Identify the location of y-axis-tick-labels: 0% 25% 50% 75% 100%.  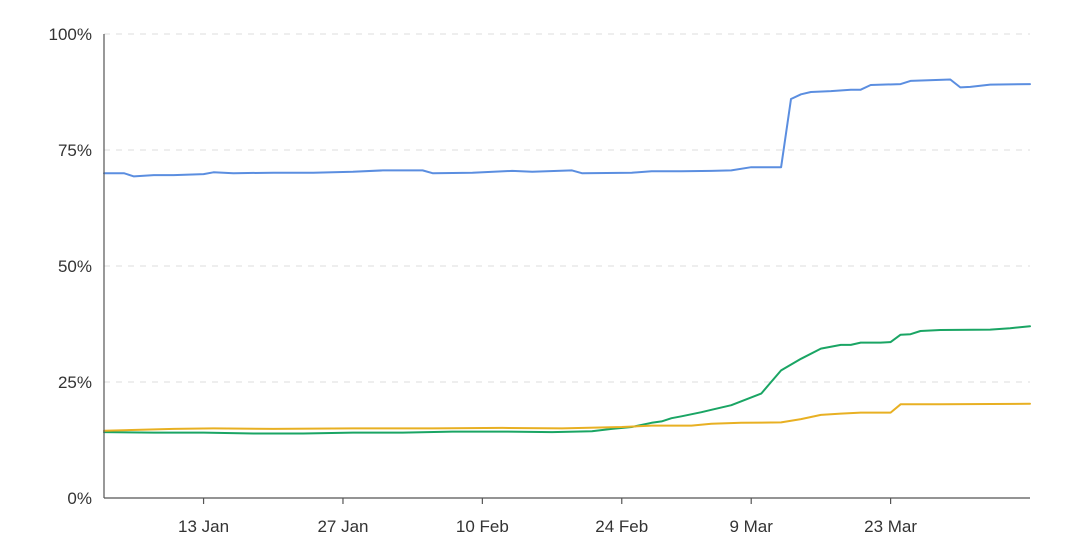
(70, 266).